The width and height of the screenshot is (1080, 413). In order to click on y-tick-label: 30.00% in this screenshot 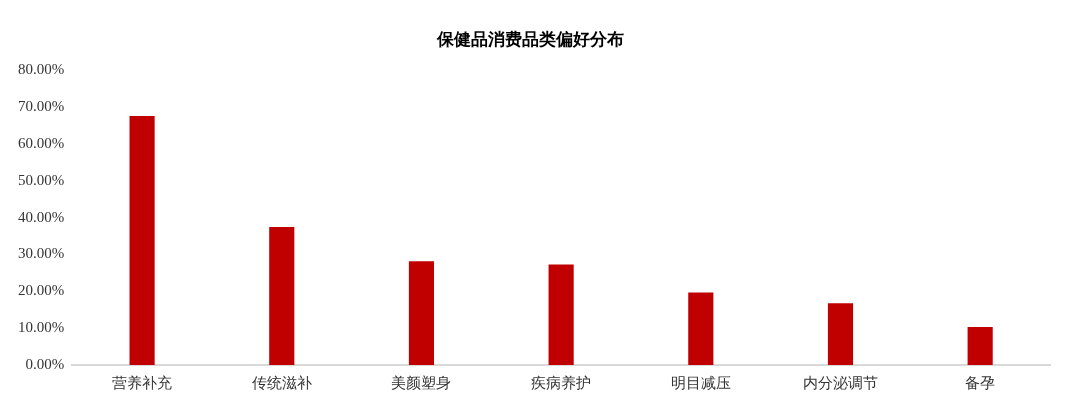, I will do `click(41, 253)`.